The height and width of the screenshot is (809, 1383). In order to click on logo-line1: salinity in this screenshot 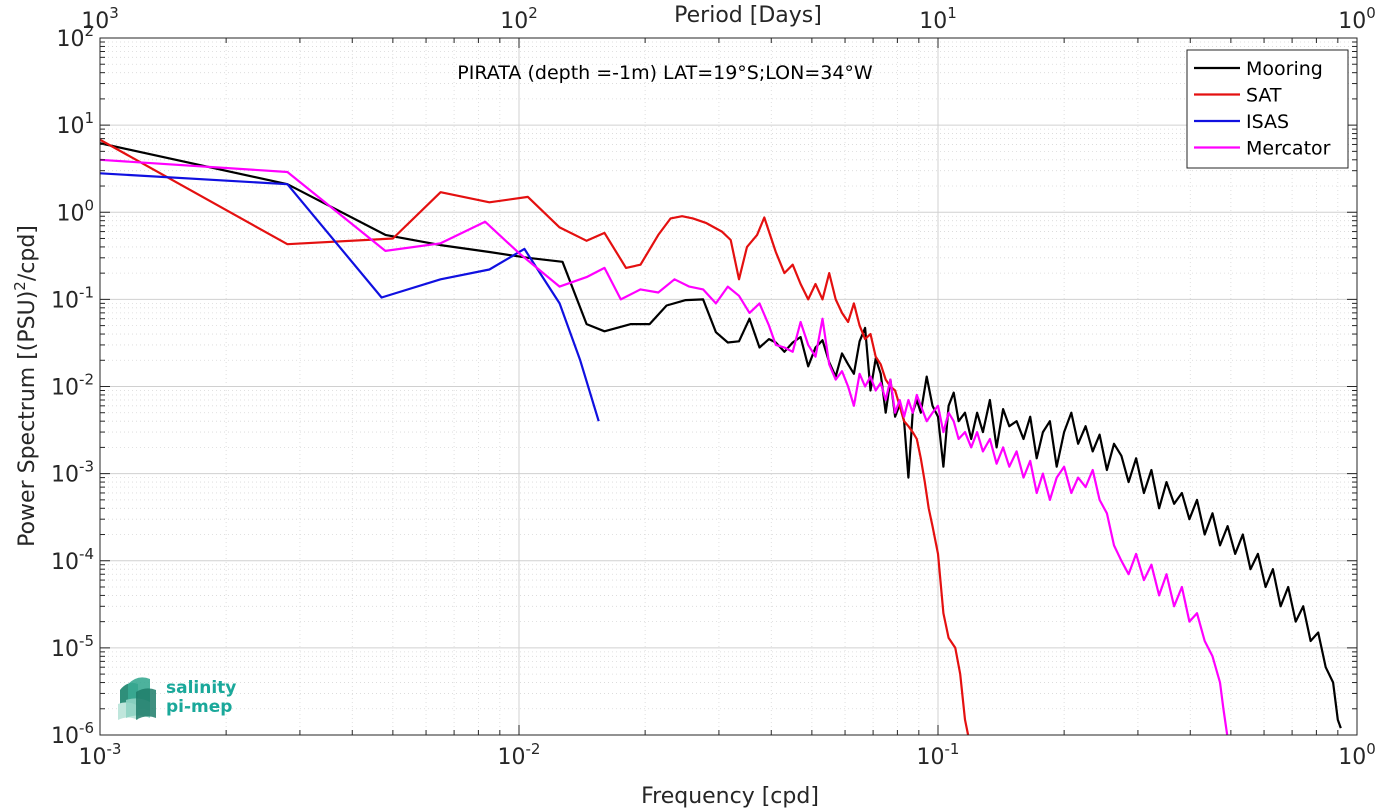, I will do `click(201, 688)`.